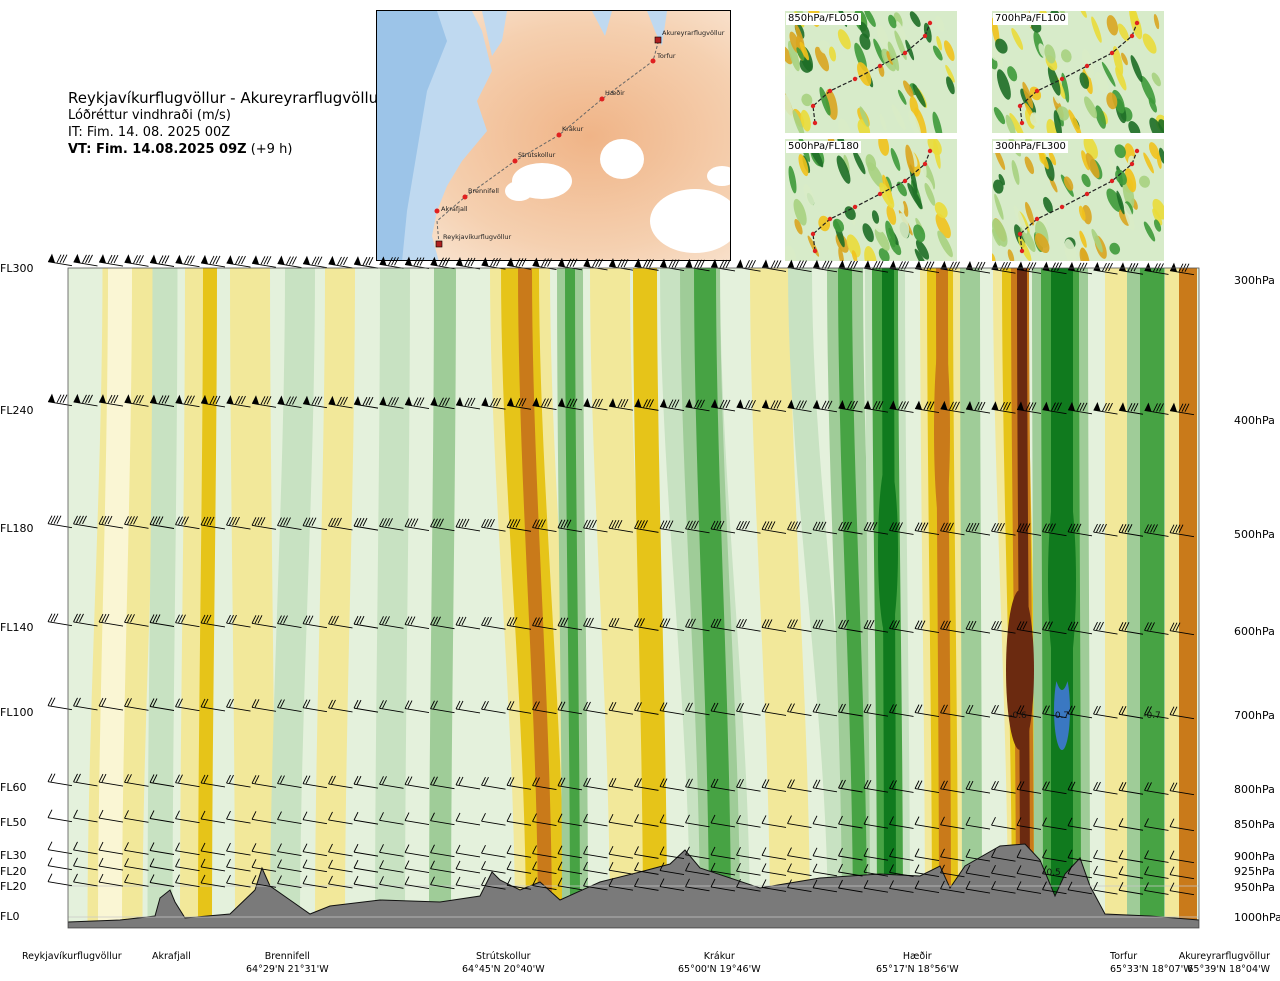 Image resolution: width=1280 pixels, height=981 pixels. I want to click on level-map-300: 300hPa/FL300, so click(1078, 200).